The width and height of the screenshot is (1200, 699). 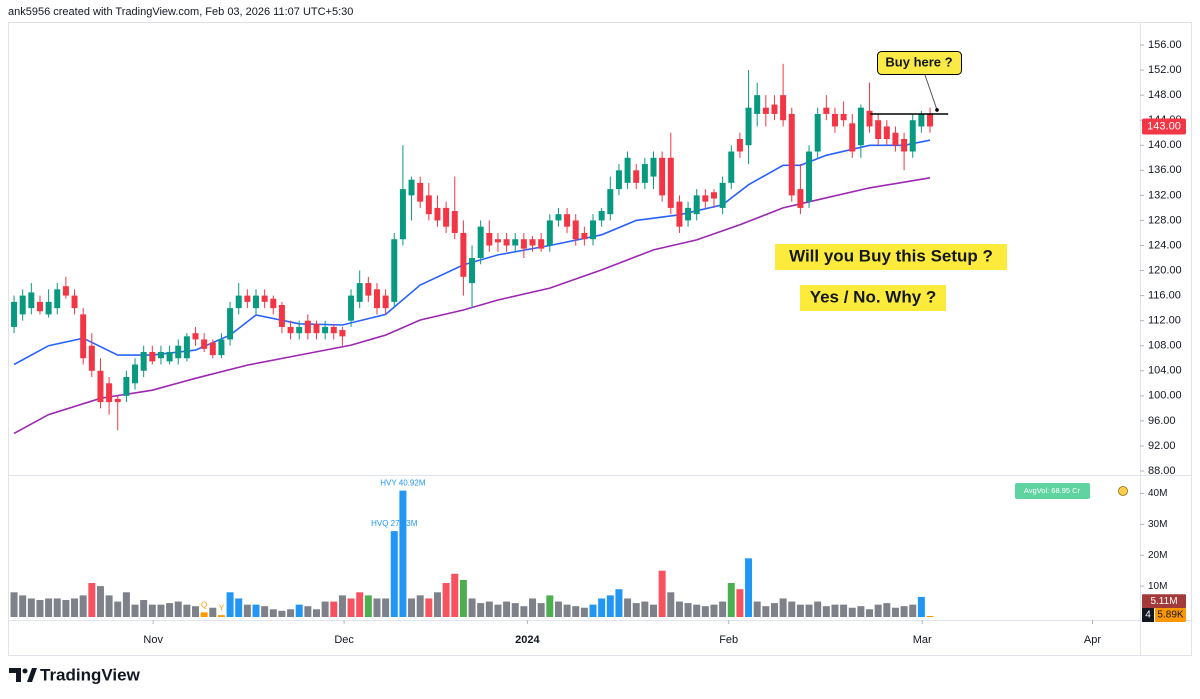 What do you see at coordinates (90, 674) in the screenshot?
I see `footer-brand: TradingView` at bounding box center [90, 674].